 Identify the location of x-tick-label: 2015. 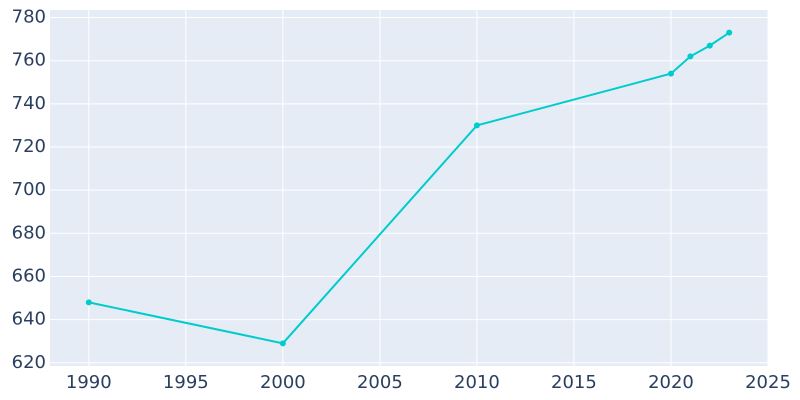
(574, 382).